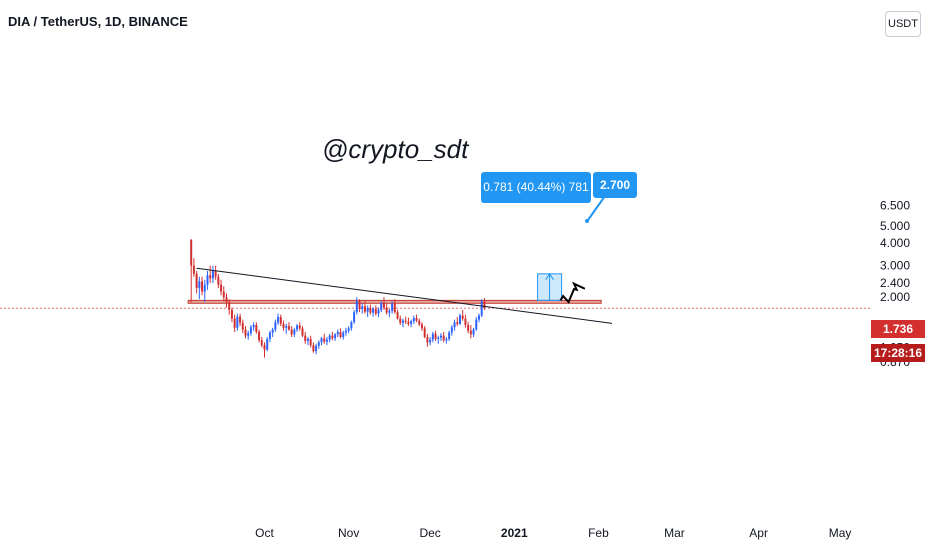 Image resolution: width=932 pixels, height=550 pixels. Describe the element at coordinates (98, 21) in the screenshot. I see `symbol-title: DIA / TetherUS, 1D, BINANCE` at that location.